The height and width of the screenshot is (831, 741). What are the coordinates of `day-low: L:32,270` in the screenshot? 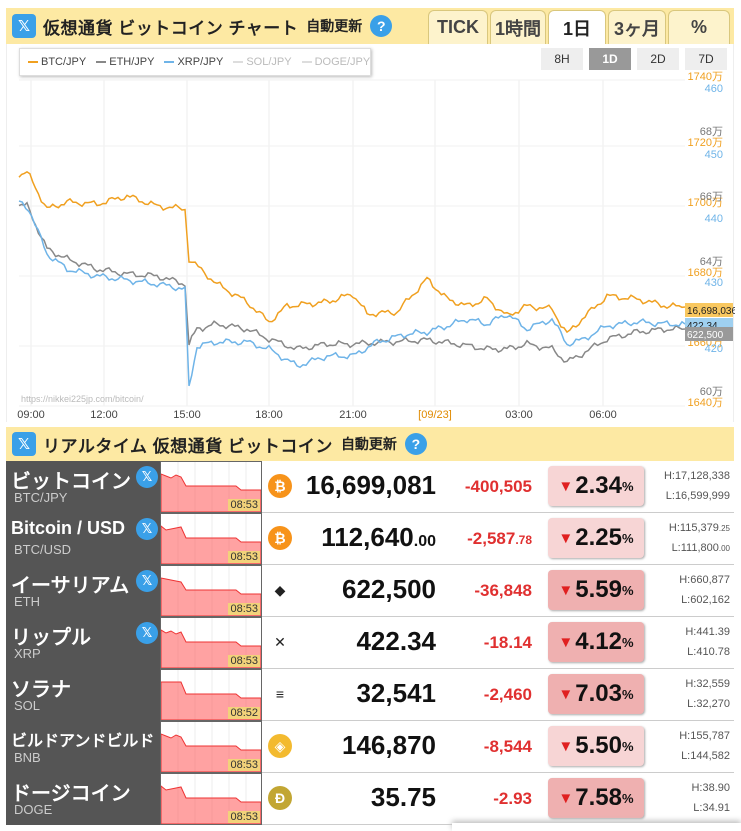 It's located at (708, 704).